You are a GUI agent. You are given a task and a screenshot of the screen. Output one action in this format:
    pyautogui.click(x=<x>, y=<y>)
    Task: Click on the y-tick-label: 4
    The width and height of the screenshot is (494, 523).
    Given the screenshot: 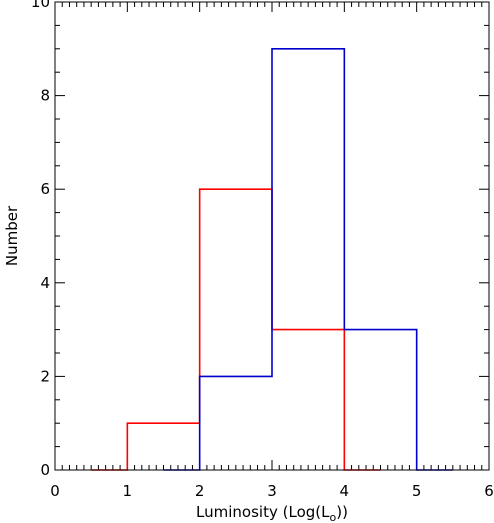 What is the action you would take?
    pyautogui.click(x=45, y=283)
    